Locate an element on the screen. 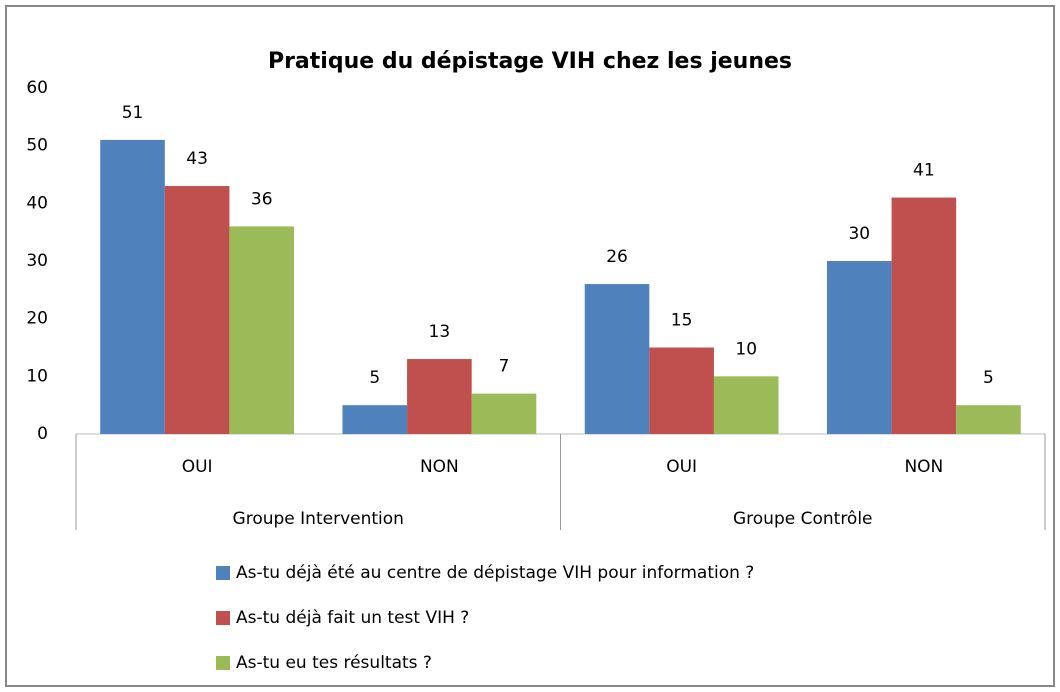 The width and height of the screenshot is (1060, 692). value-label: 10 is located at coordinates (746, 349).